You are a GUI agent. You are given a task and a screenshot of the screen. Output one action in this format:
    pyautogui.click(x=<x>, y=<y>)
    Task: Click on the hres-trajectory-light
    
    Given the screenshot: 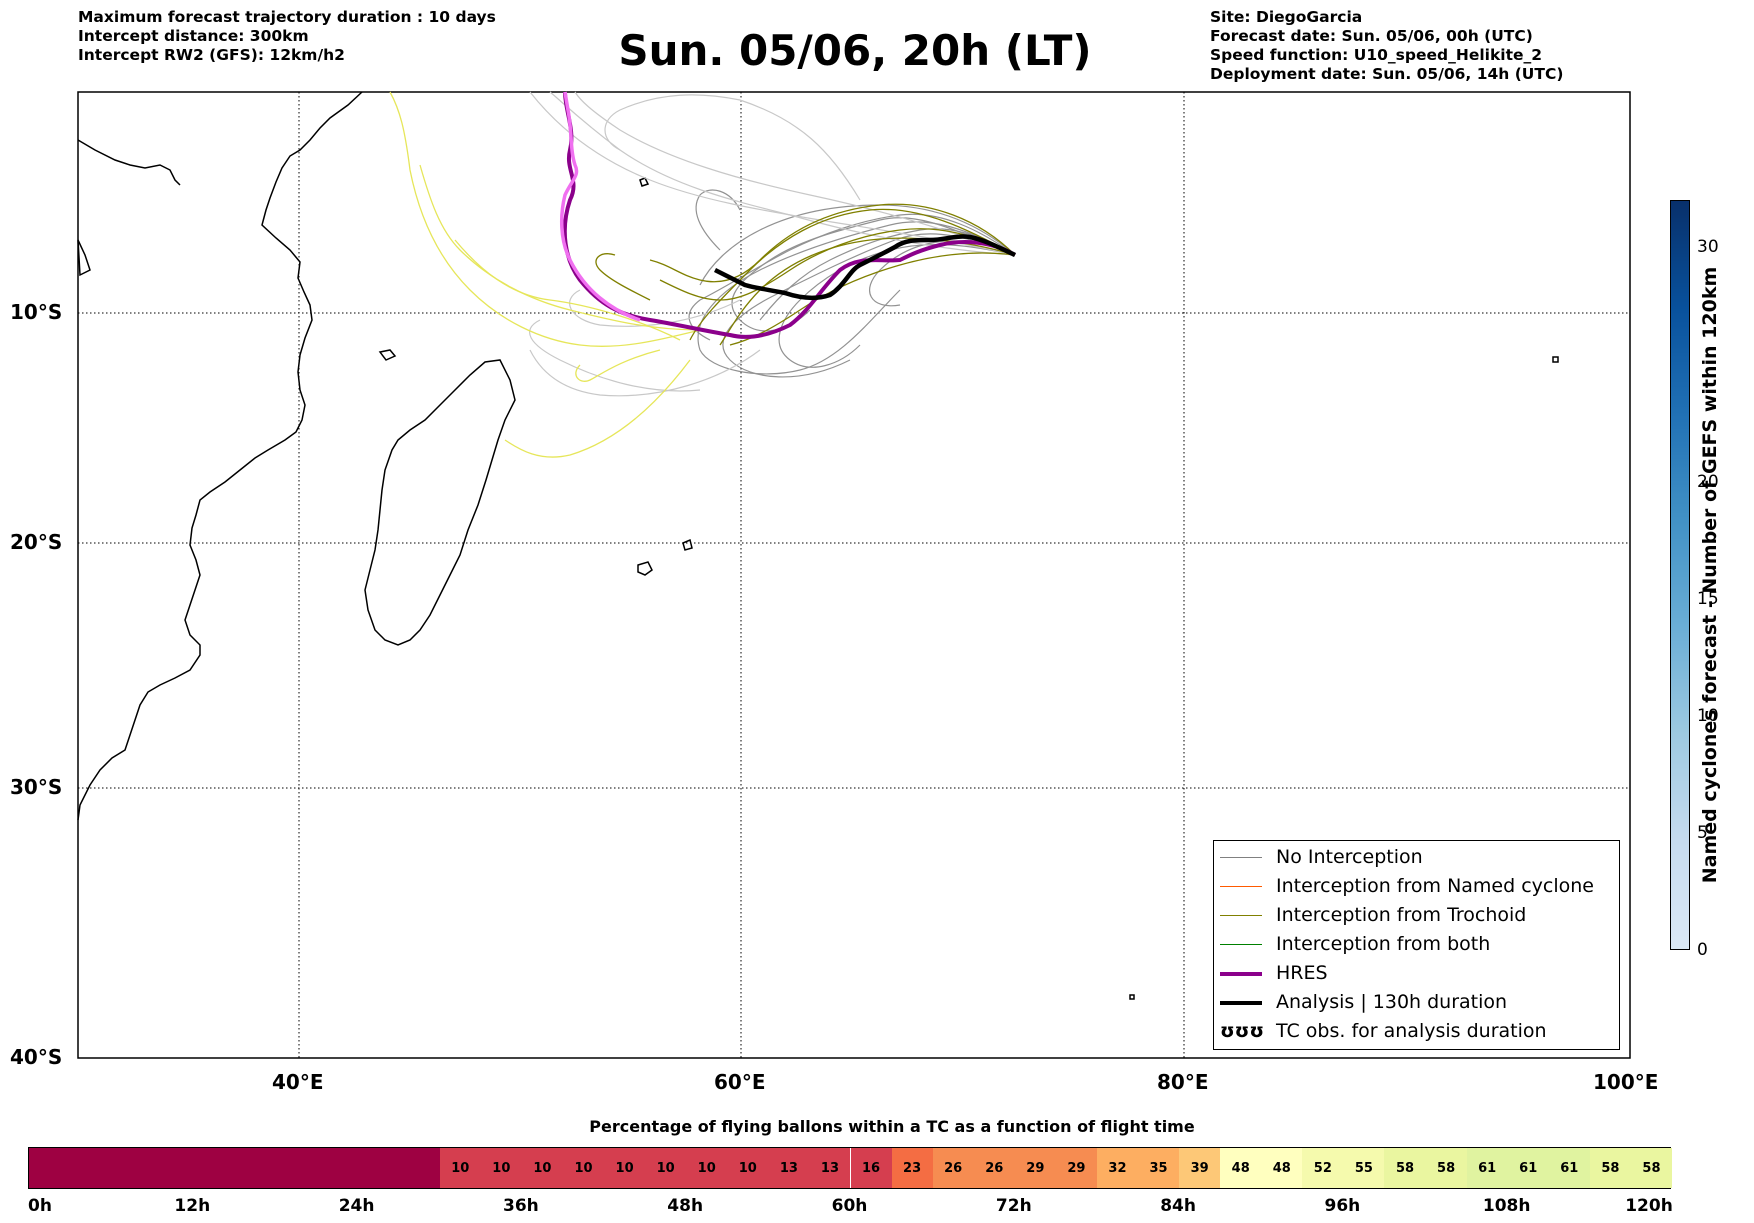 What is the action you would take?
    pyautogui.click(x=600, y=206)
    